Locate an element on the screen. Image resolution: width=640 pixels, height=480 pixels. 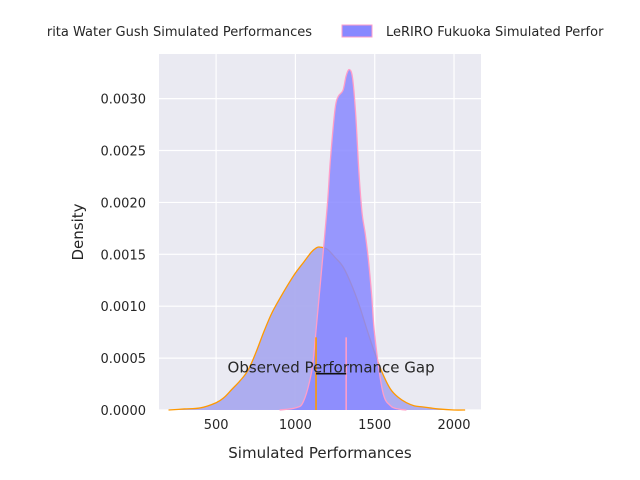
legend-swatch-fukuoka is located at coordinates (357, 31).